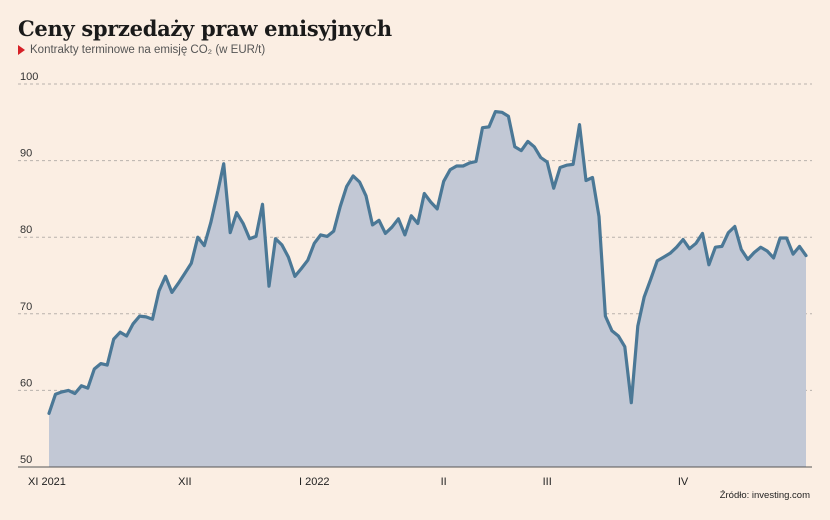 This screenshot has height=520, width=830. What do you see at coordinates (26, 460) in the screenshot?
I see `y-tick-label: 50` at bounding box center [26, 460].